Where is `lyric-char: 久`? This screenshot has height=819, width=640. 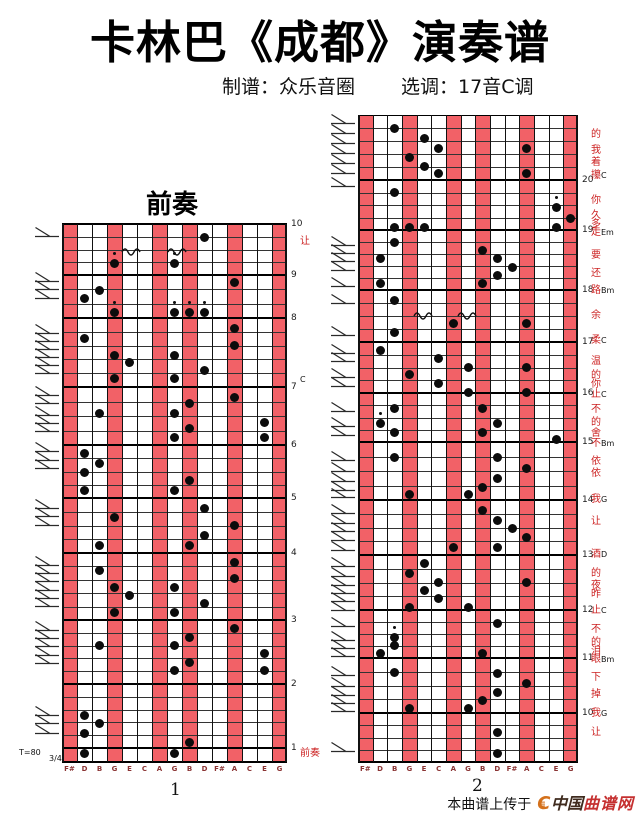 lyric-char: 久 is located at coordinates (596, 215).